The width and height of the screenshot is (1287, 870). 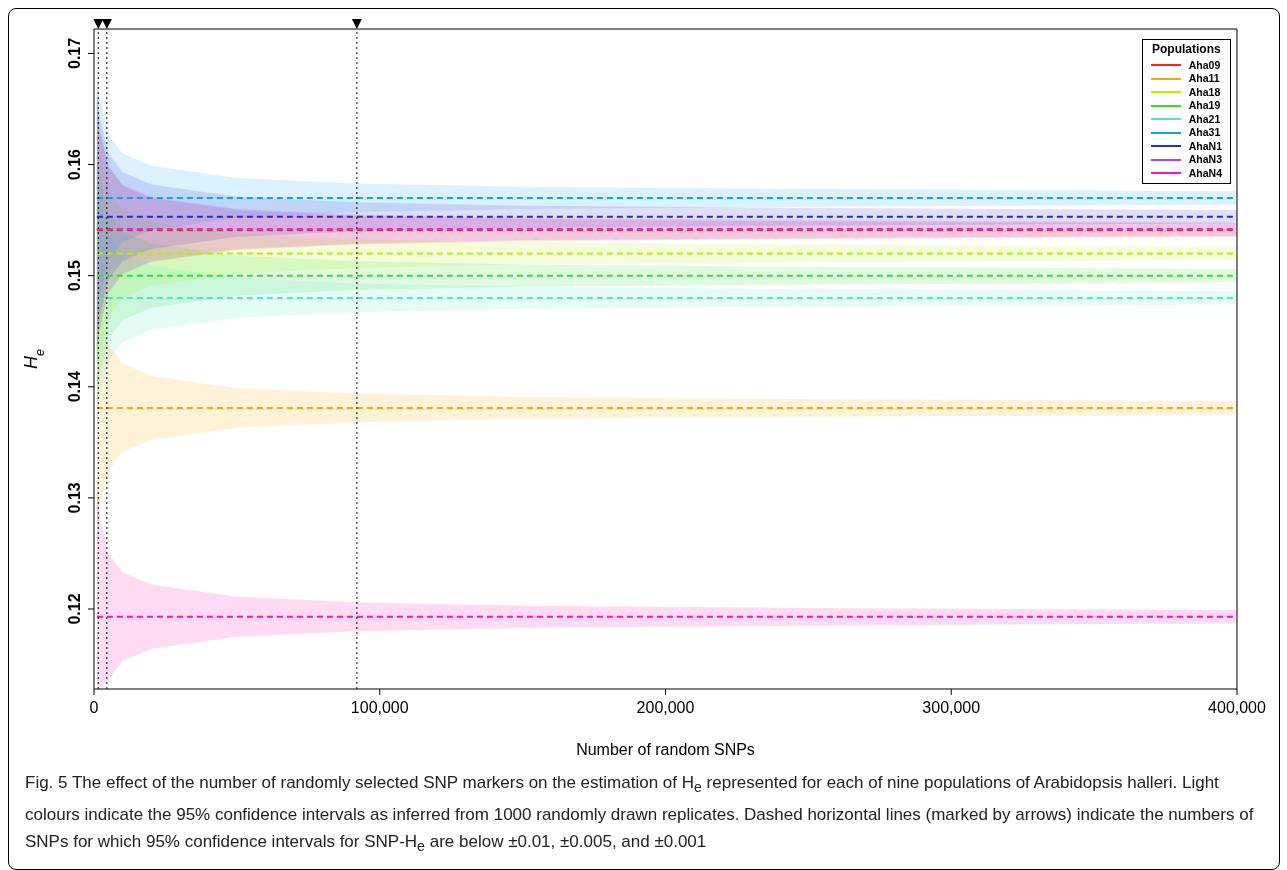 I want to click on legend-label: Aha21, so click(x=1204, y=119).